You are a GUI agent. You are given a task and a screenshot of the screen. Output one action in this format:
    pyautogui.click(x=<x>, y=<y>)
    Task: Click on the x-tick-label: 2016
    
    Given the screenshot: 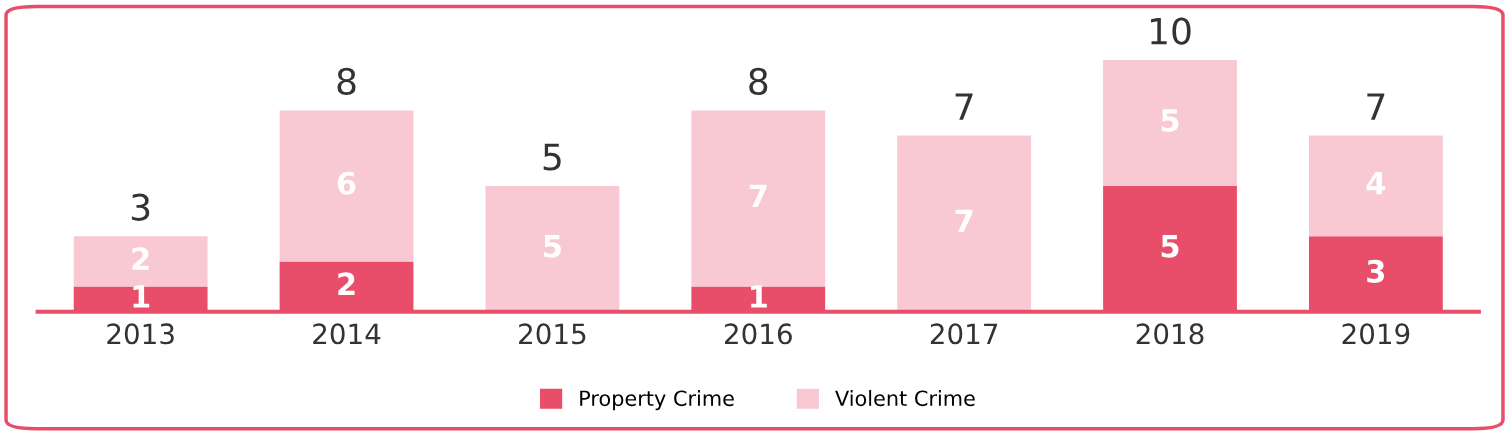 What is the action you would take?
    pyautogui.click(x=758, y=334)
    